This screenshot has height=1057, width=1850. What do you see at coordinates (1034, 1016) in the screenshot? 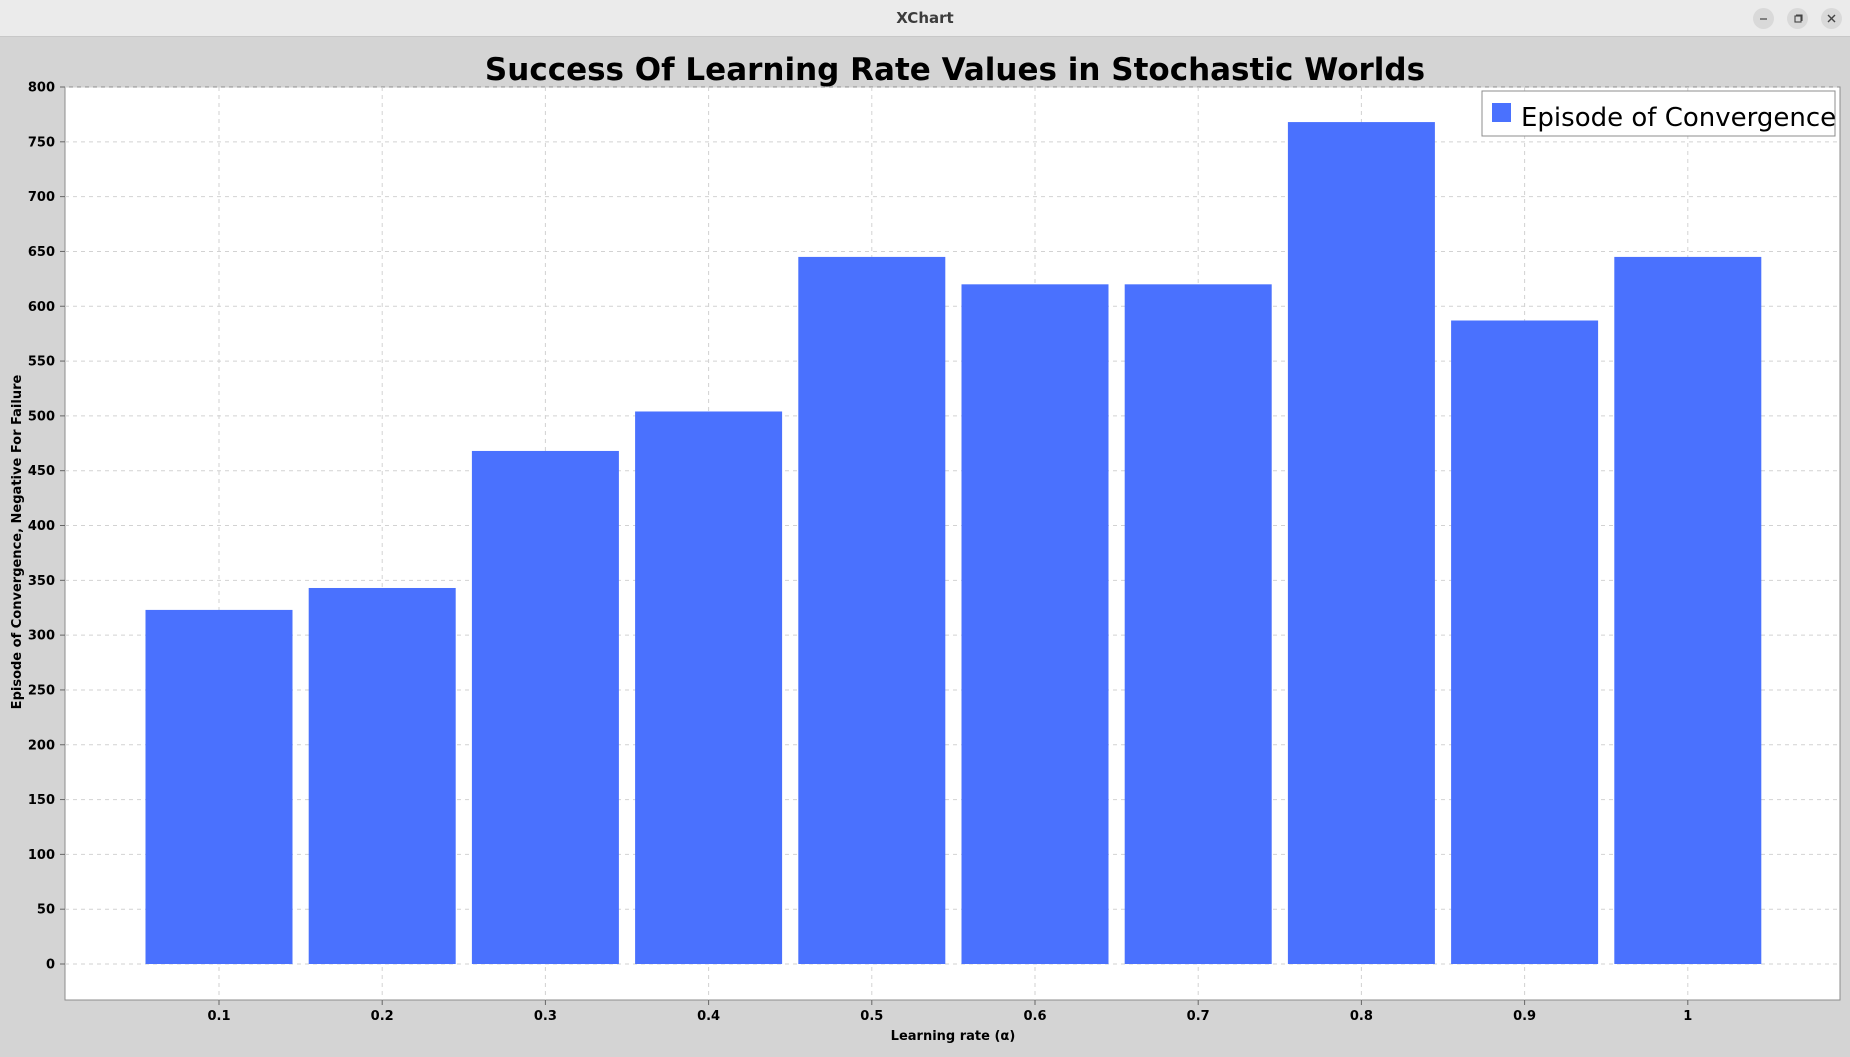
I see `x-tick-label: 0.6` at bounding box center [1034, 1016].